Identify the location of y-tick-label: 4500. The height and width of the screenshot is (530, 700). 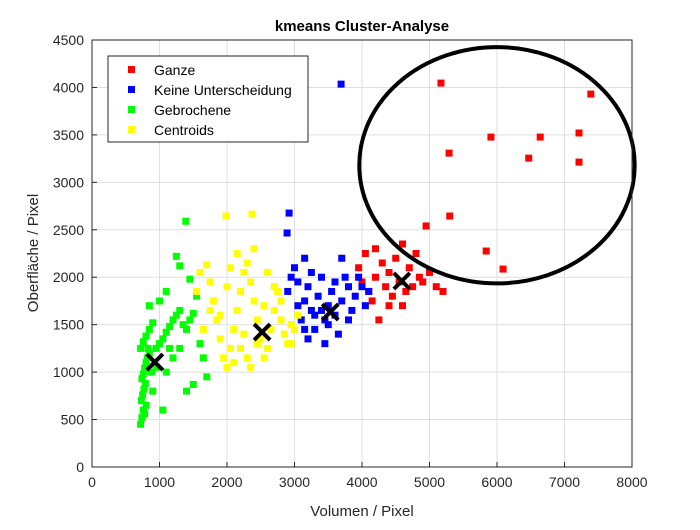
(68, 40).